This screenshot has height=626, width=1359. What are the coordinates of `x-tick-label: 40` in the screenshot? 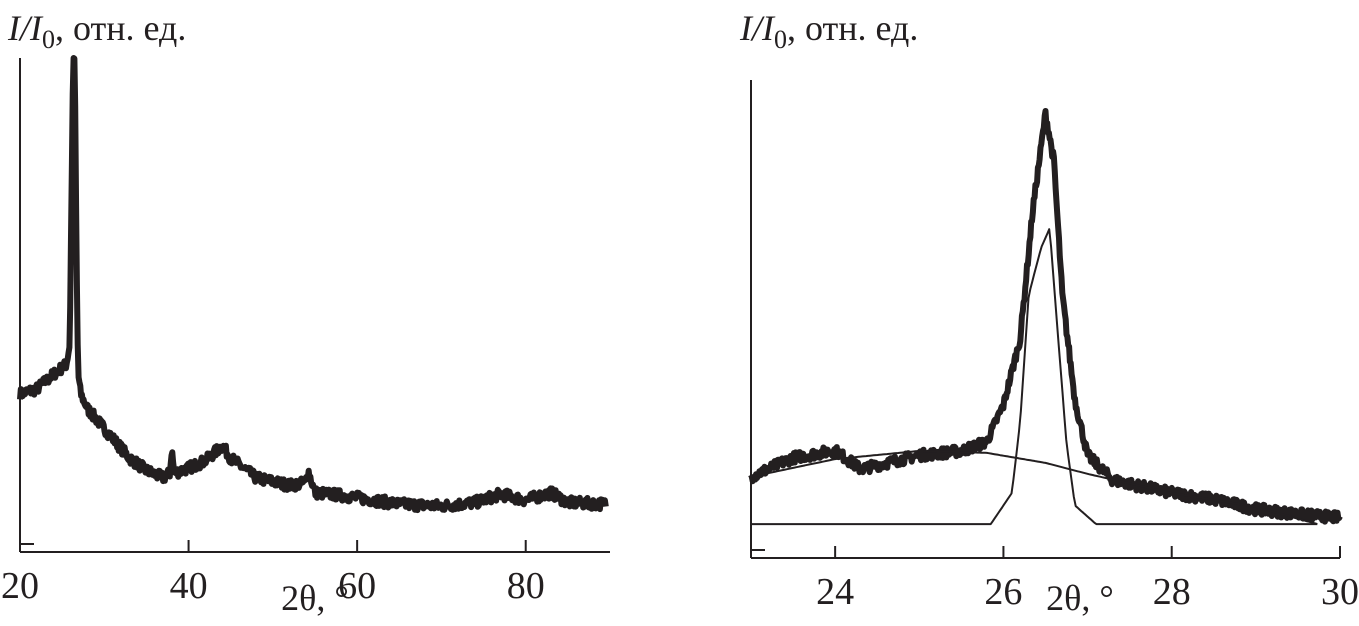 It's located at (189, 586).